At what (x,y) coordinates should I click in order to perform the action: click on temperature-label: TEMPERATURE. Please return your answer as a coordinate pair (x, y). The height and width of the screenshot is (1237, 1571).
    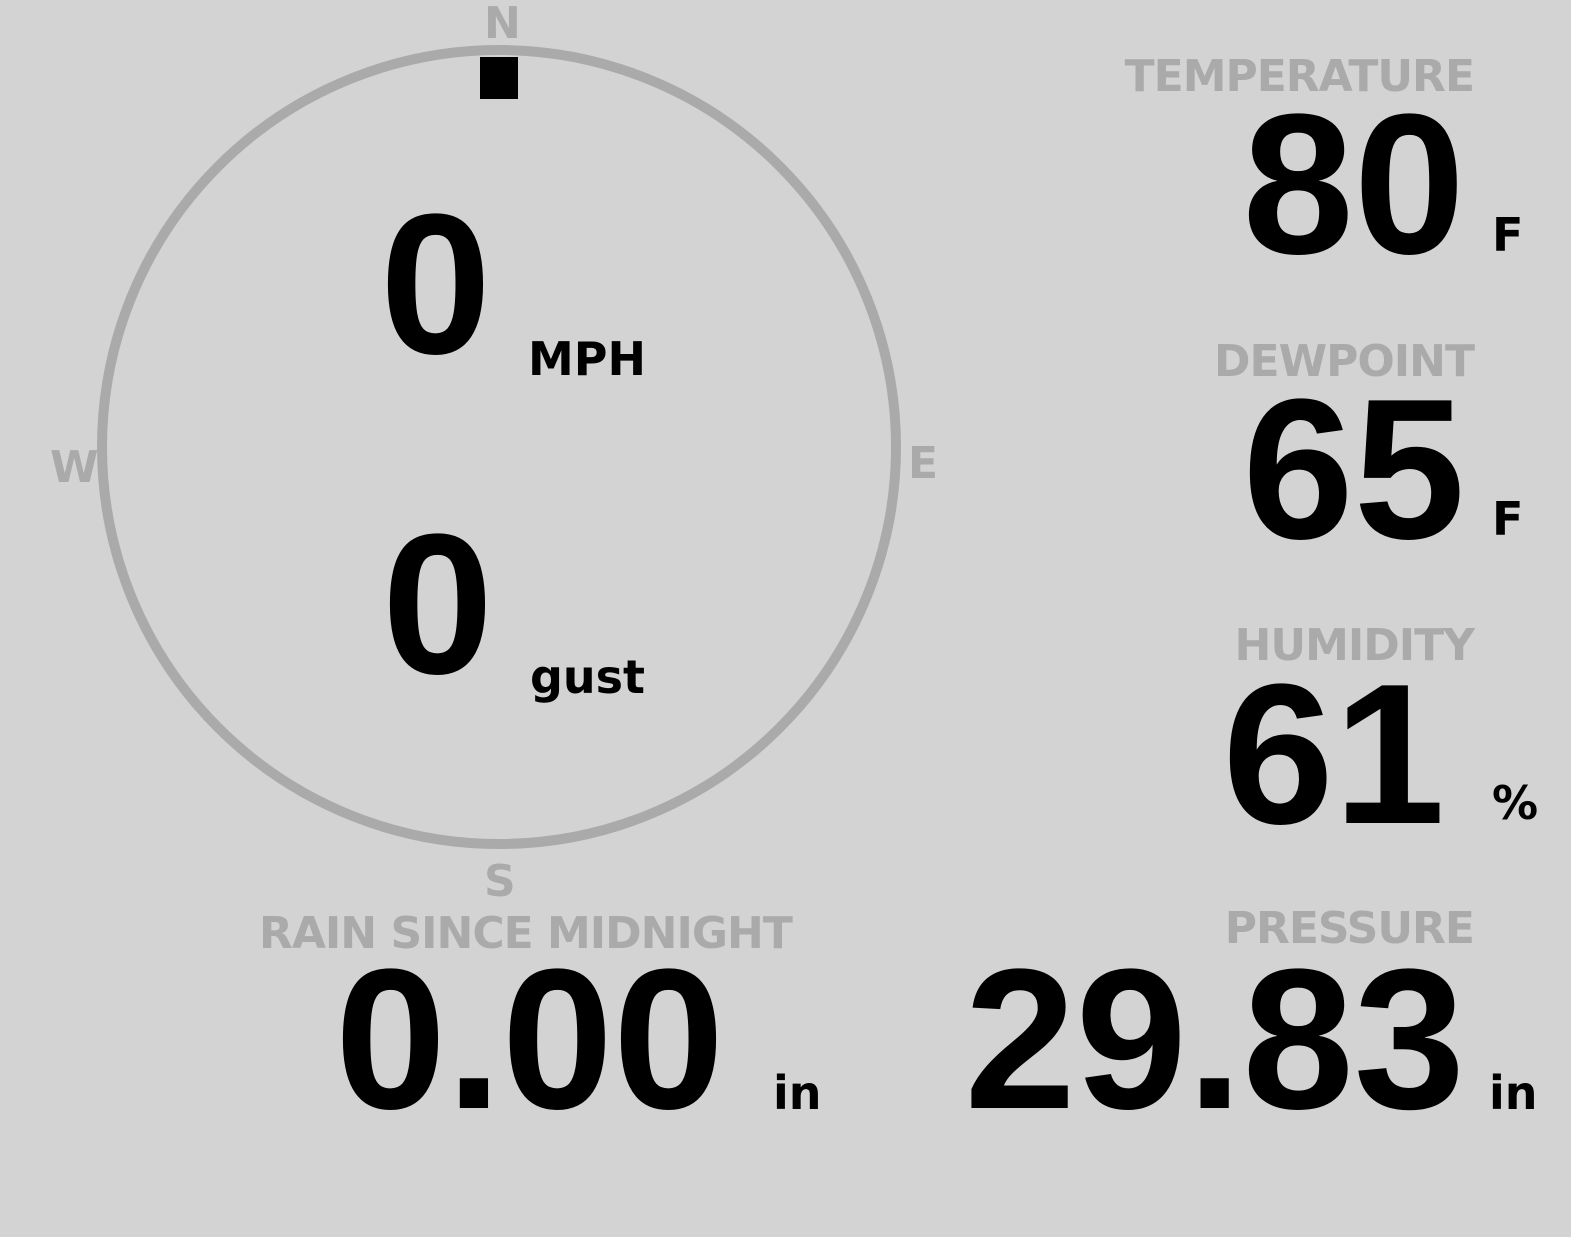
    Looking at the image, I should click on (1299, 76).